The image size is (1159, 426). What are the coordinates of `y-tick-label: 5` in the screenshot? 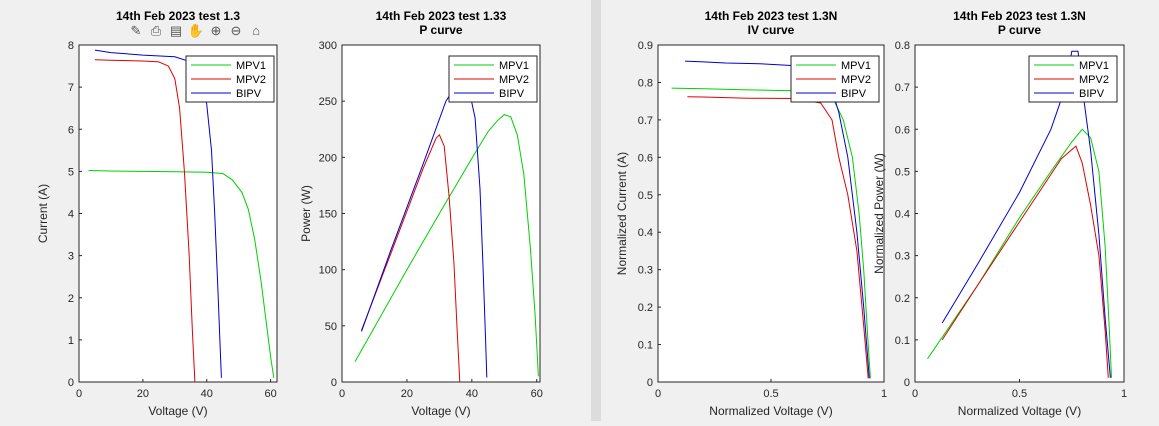 It's located at (71, 172).